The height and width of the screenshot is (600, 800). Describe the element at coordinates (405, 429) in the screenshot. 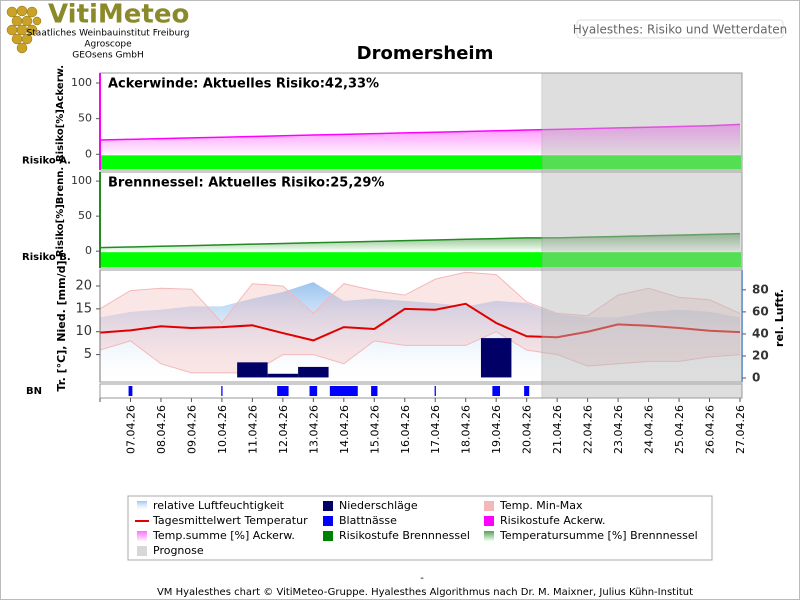

I see `x-tick-label: 16.04.26` at that location.